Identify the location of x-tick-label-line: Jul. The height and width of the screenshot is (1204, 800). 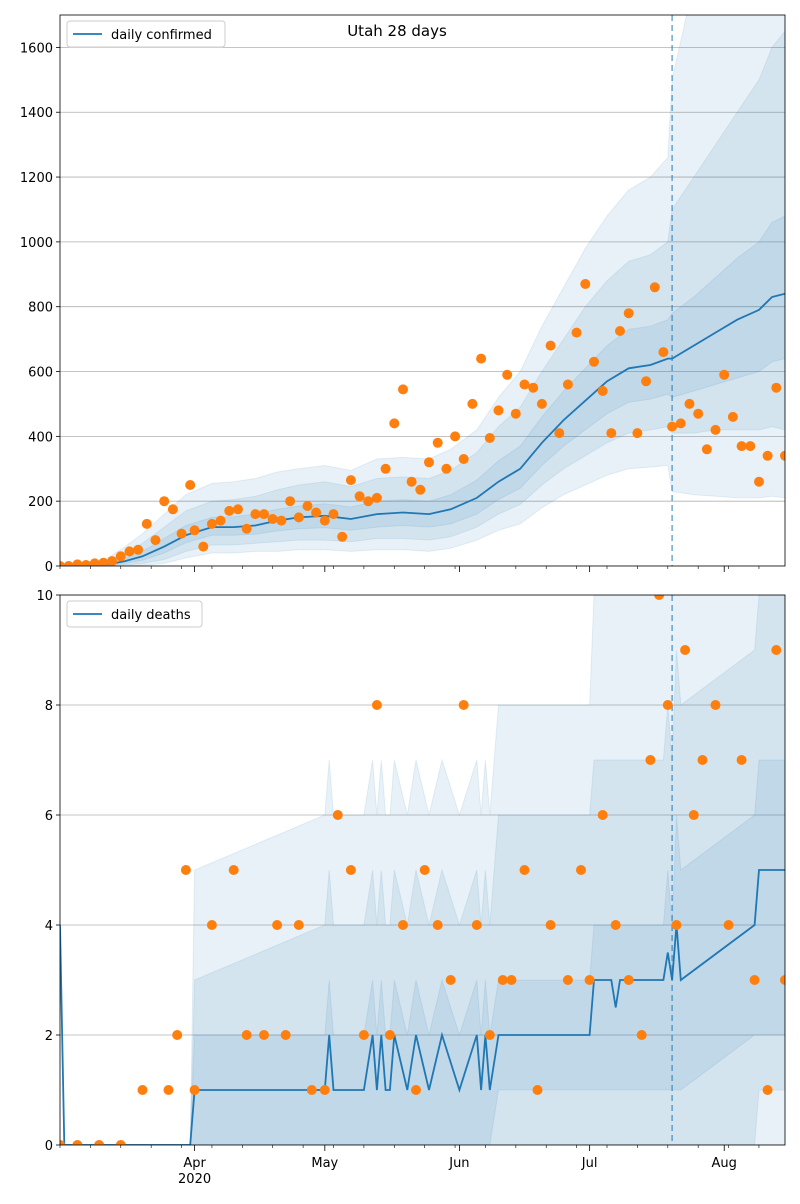
(589, 1163).